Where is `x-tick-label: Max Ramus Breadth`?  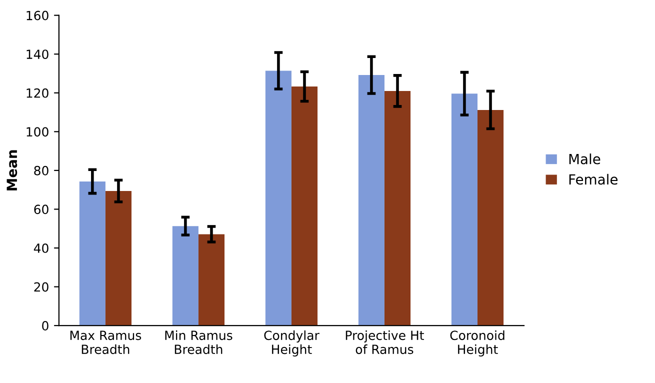
x-tick-label: Max Ramus Breadth is located at coordinates (106, 342).